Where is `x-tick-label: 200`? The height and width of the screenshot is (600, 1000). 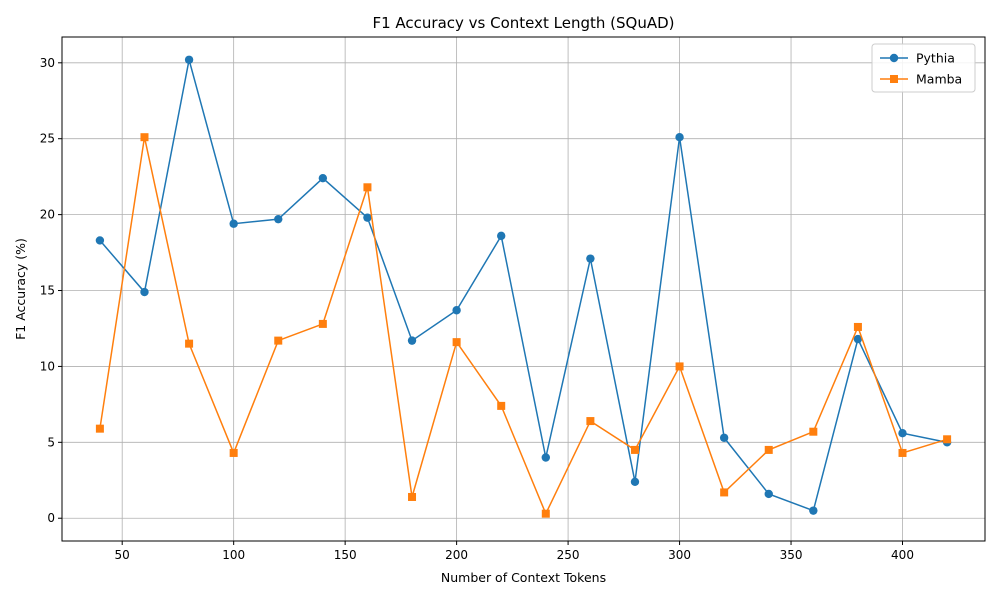 x-tick-label: 200 is located at coordinates (456, 555).